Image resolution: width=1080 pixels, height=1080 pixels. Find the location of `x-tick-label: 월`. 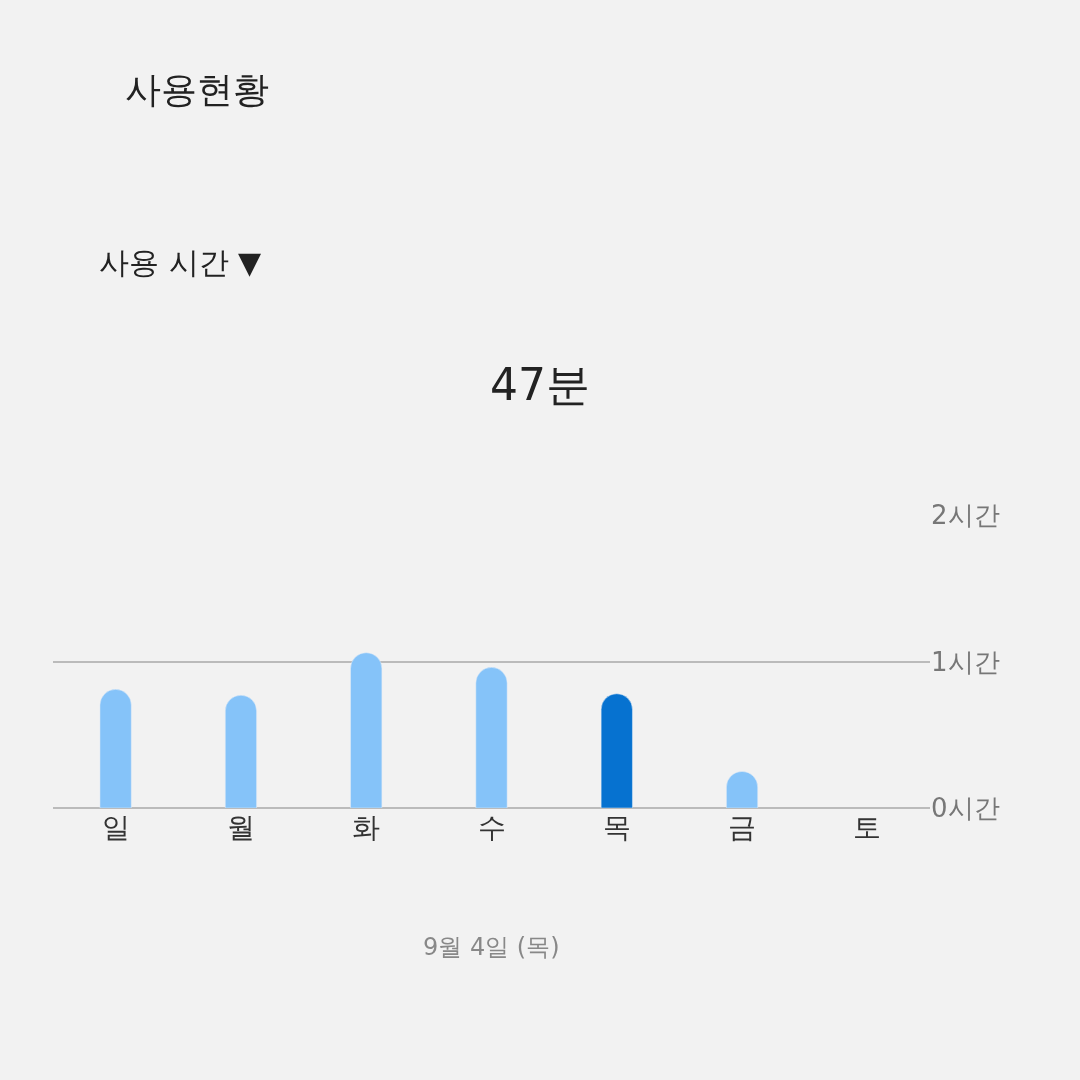

x-tick-label: 월 is located at coordinates (240, 827).